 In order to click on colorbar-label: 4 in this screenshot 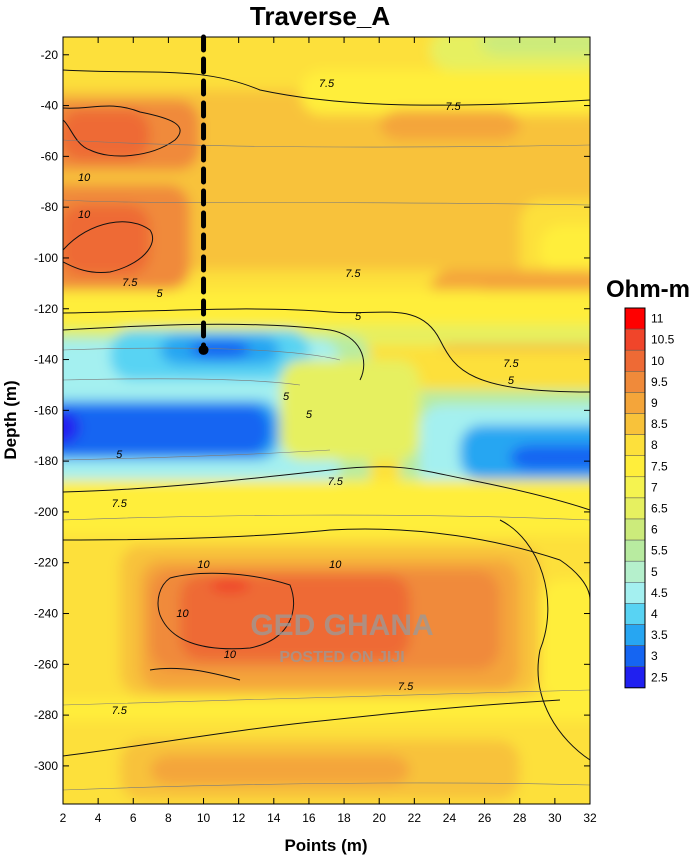, I will do `click(654, 614)`.